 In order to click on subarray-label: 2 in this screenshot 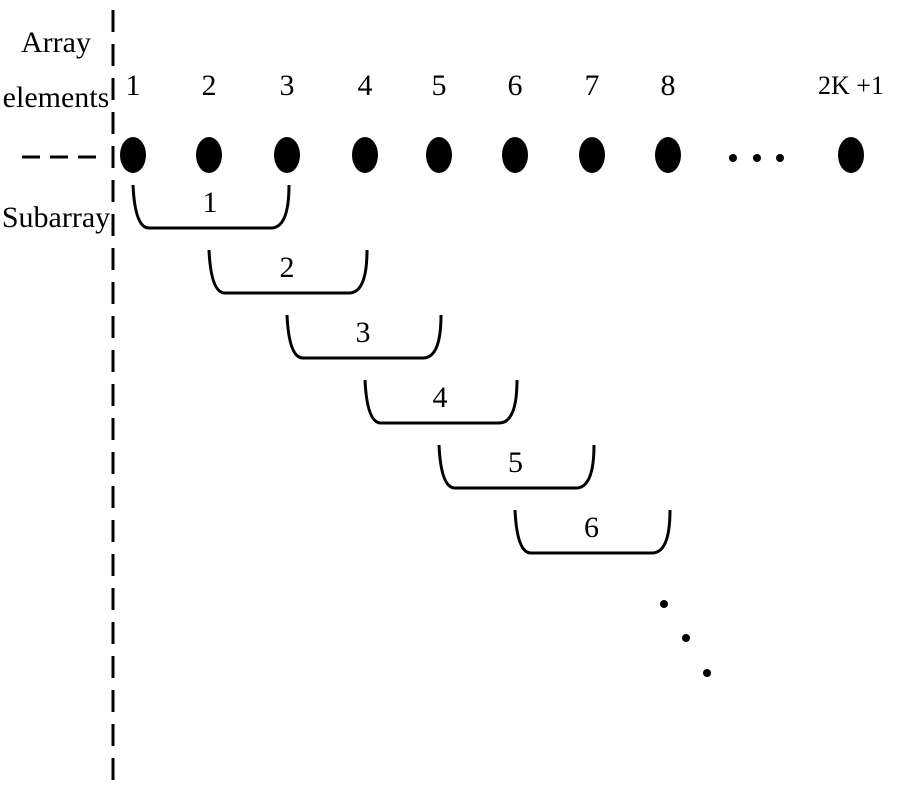, I will do `click(287, 267)`.